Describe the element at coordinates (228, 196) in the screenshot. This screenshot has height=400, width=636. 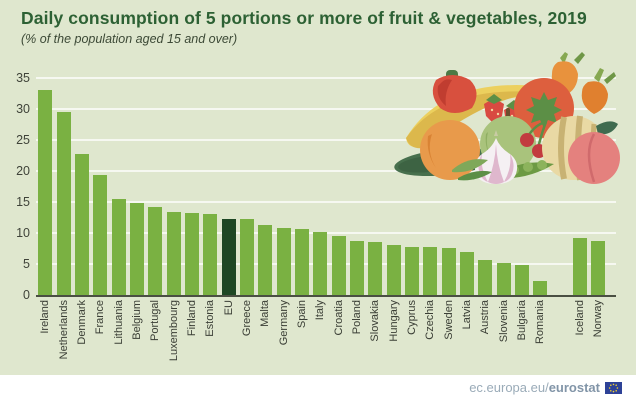
I see `bar-column-eu: EU` at that location.